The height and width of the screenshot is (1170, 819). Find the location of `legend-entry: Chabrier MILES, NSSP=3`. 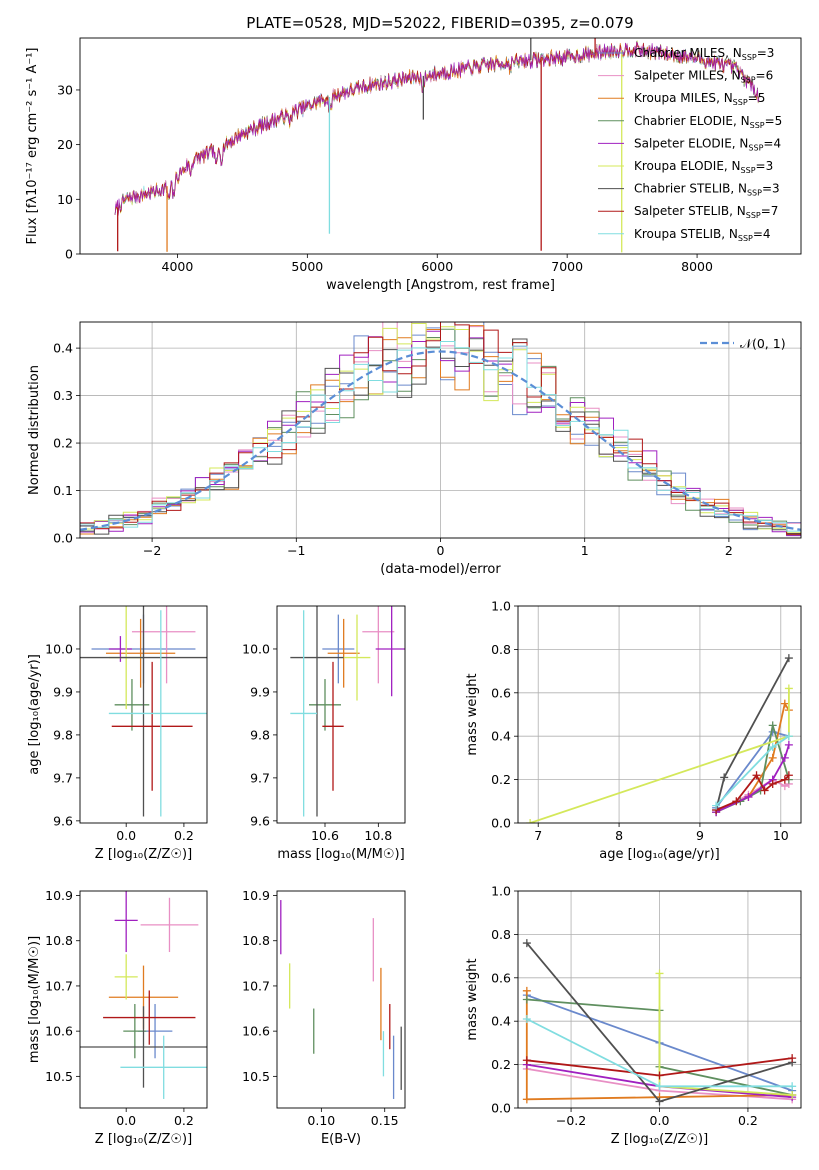

legend-entry: Chabrier MILES, NSSP=3 is located at coordinates (704, 54).